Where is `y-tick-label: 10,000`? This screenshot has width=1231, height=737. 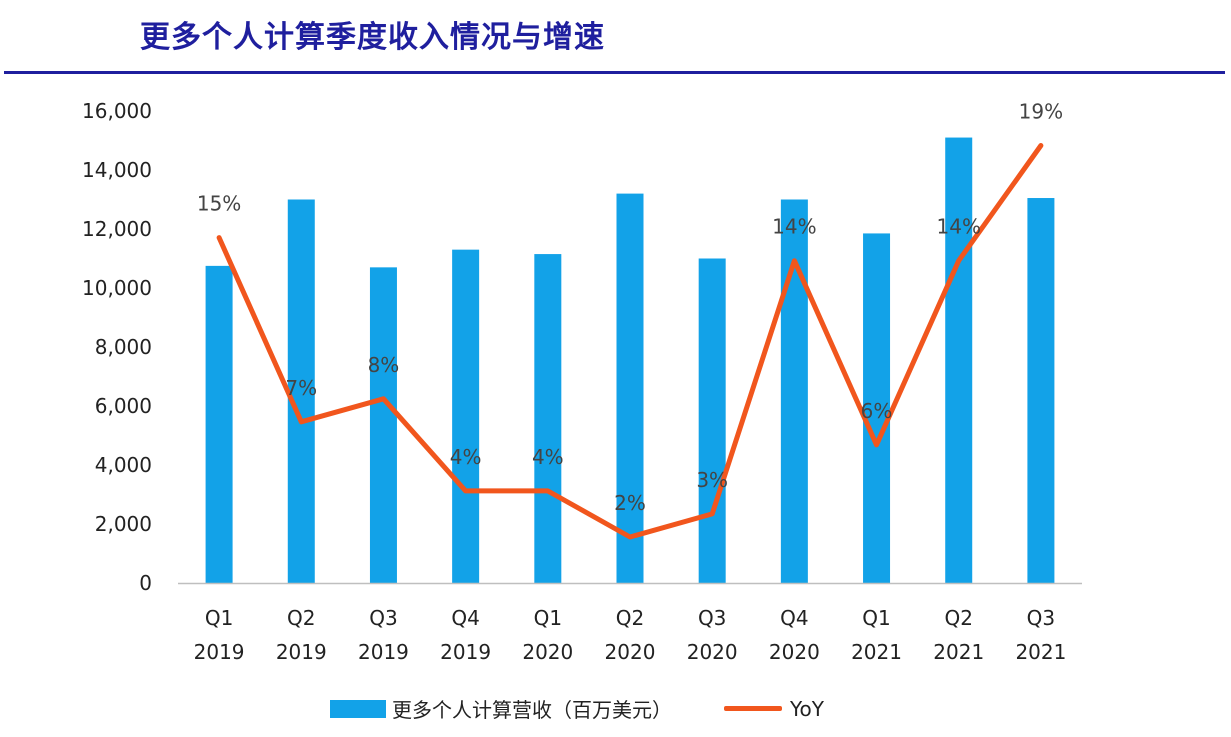
y-tick-label: 10,000 is located at coordinates (117, 288).